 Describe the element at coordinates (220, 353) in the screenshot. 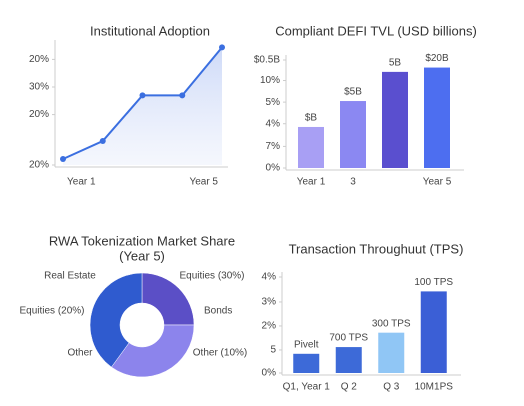

I see `slice-label: Other (10%)` at that location.